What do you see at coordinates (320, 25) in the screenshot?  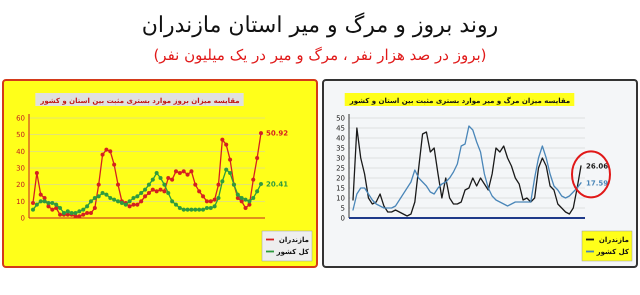 I see `text: روند بروز و مرگ و میر استان مازندران` at bounding box center [320, 25].